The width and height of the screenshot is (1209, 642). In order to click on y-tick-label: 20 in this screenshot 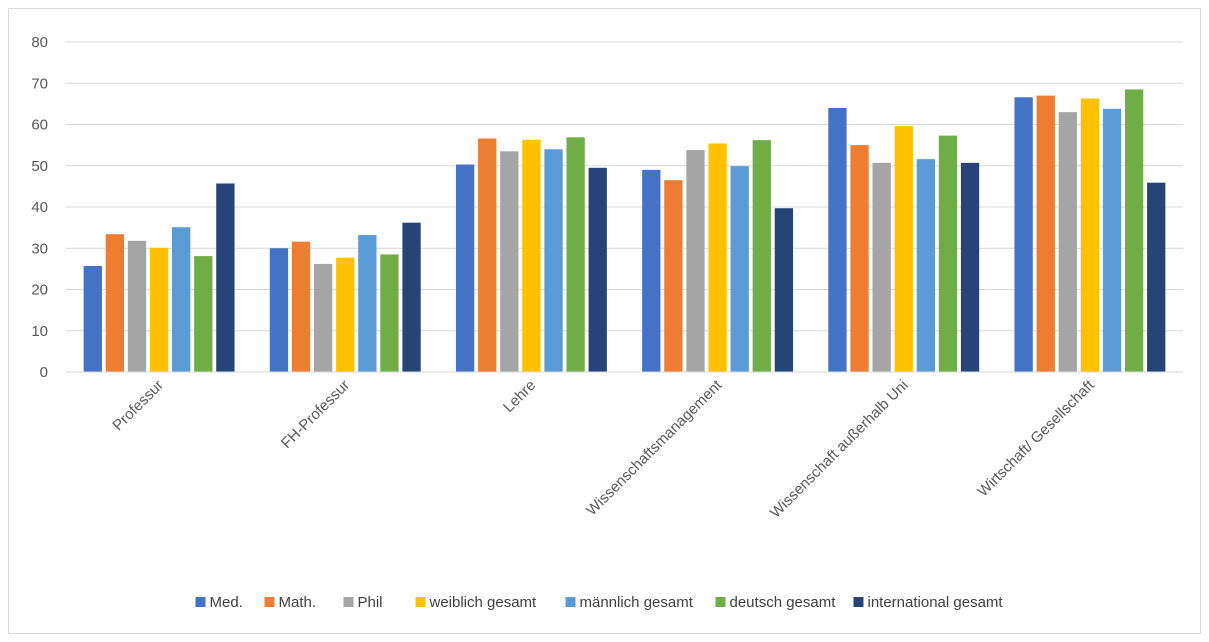, I will do `click(39, 290)`.